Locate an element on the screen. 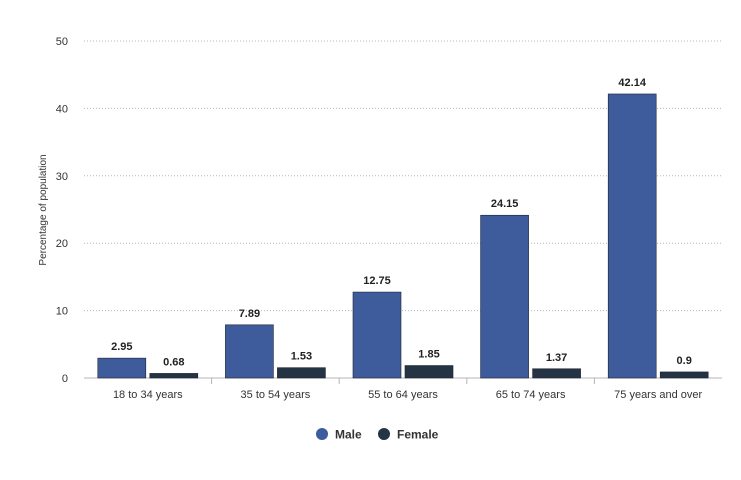 This screenshot has width=741, height=480. y-tick-label: 40 is located at coordinates (62, 109).